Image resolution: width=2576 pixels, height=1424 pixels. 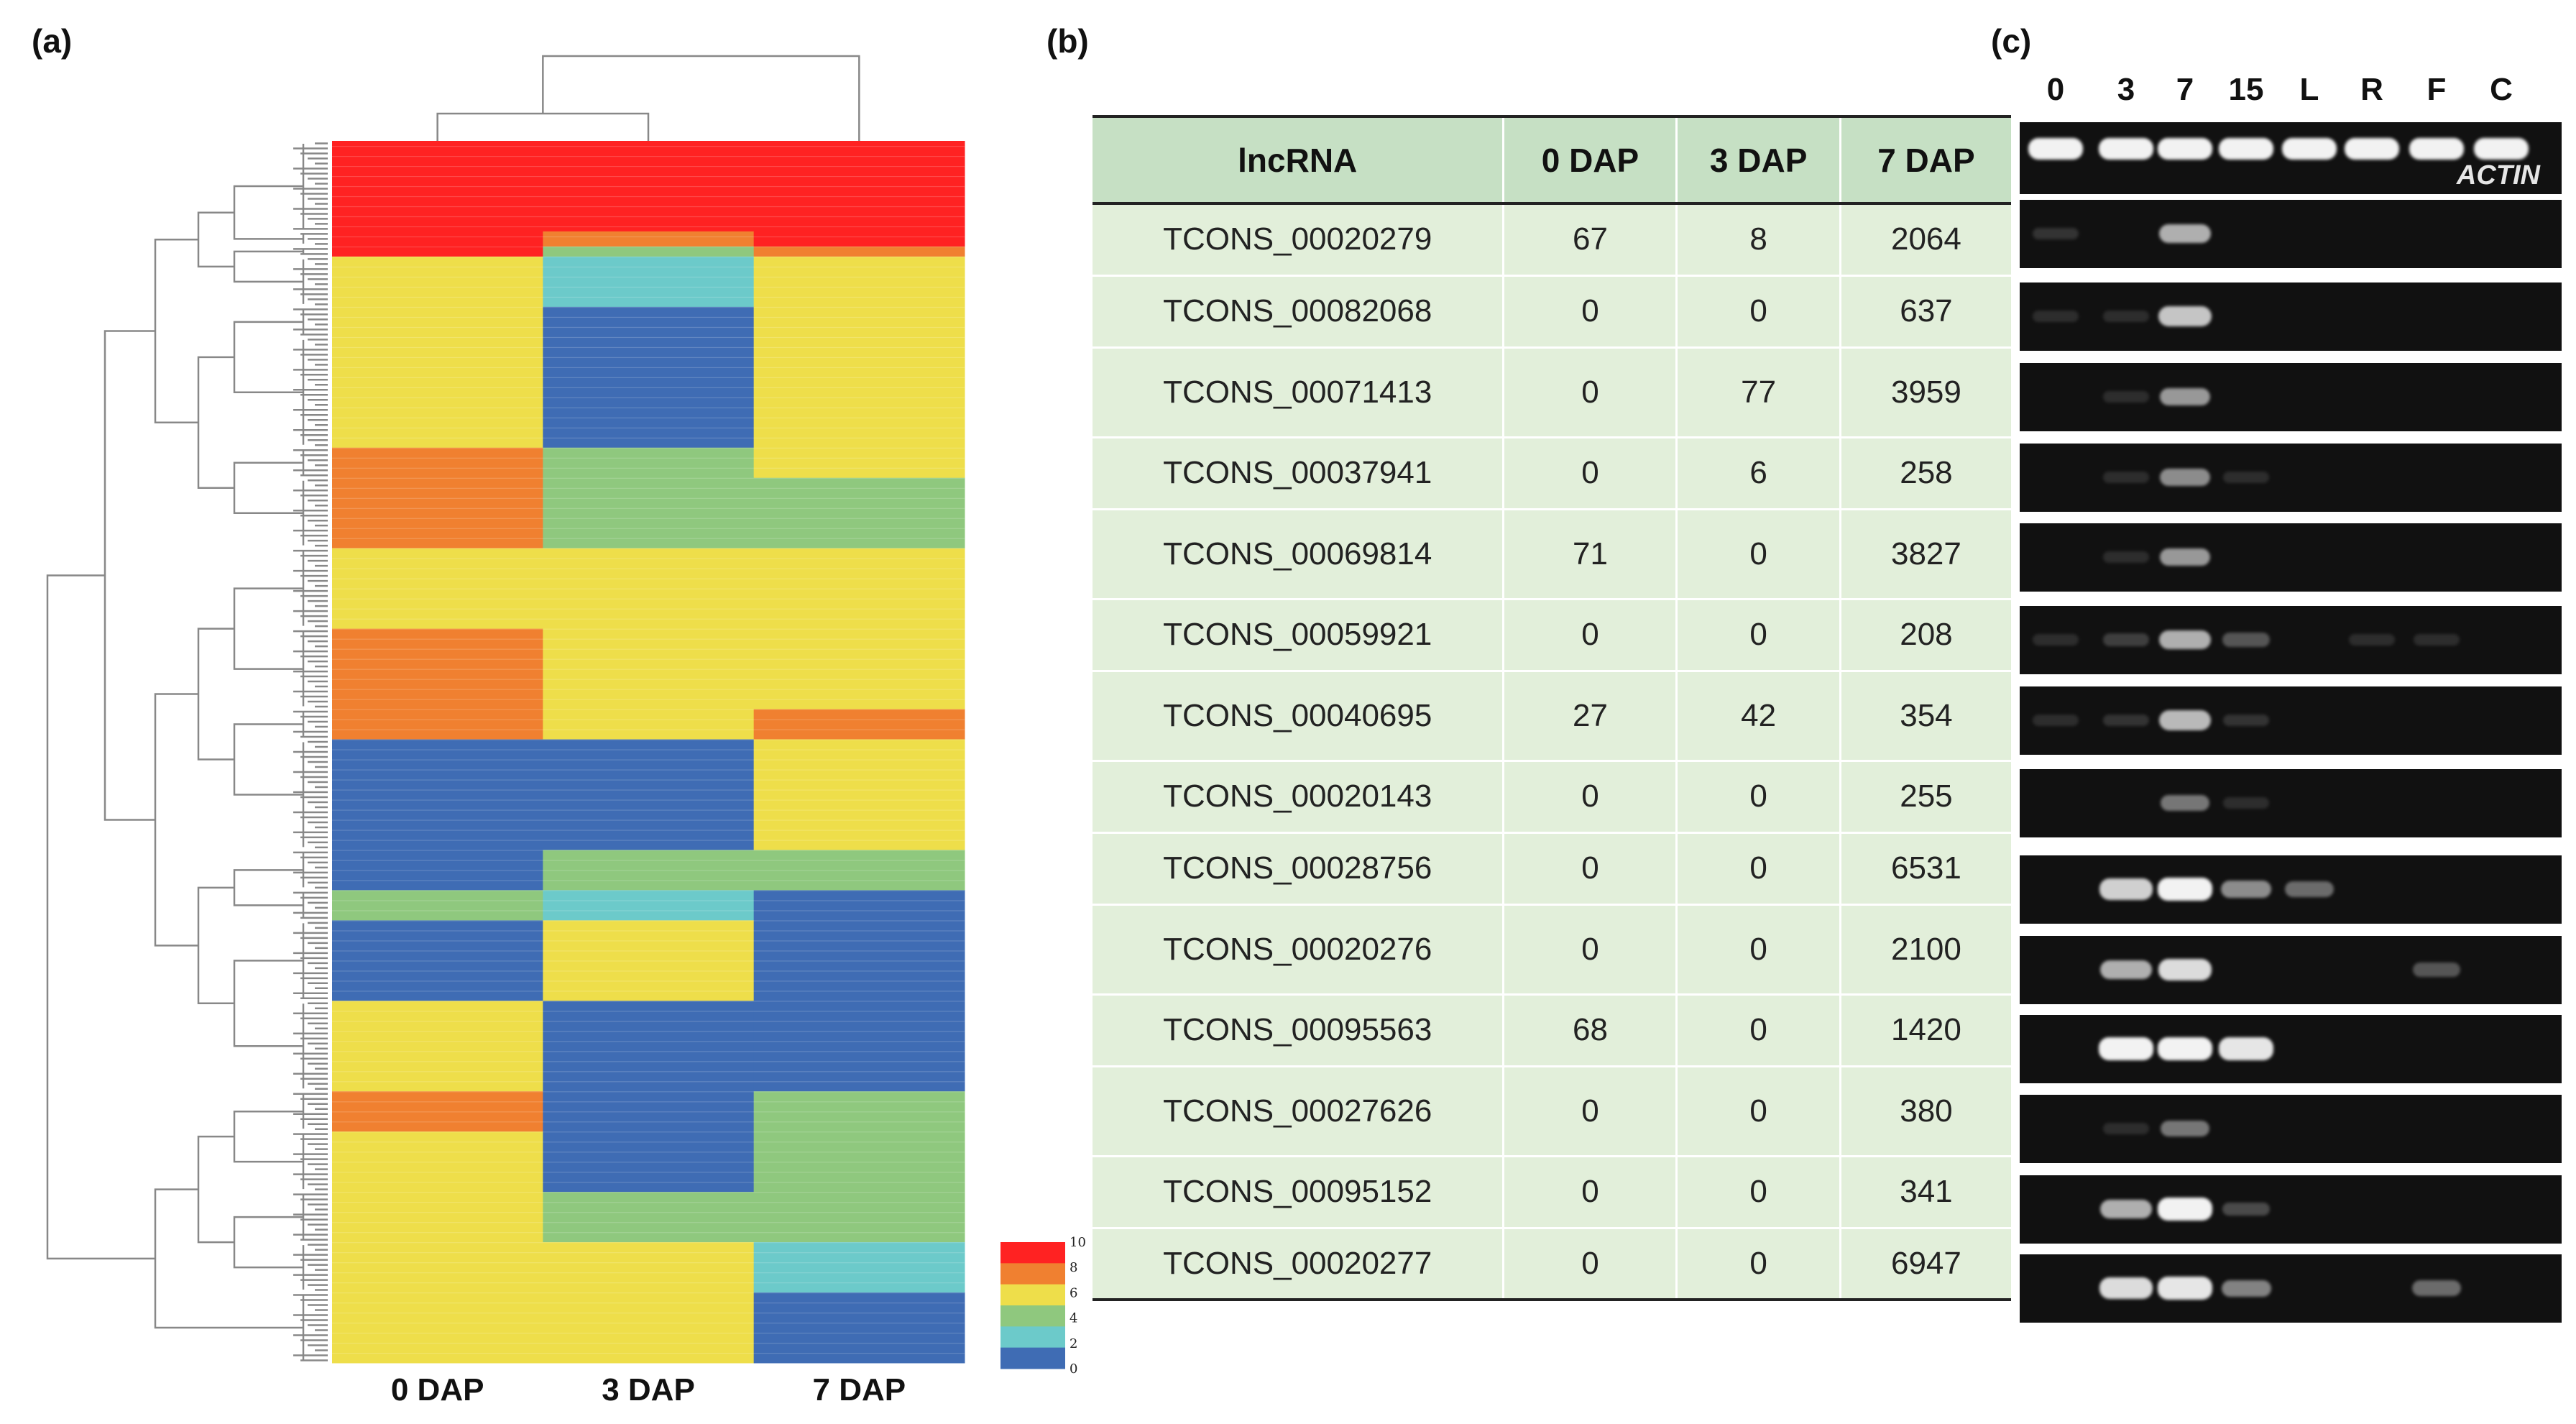 What do you see at coordinates (1925, 715) in the screenshot?
I see `expression-value-cell: 354` at bounding box center [1925, 715].